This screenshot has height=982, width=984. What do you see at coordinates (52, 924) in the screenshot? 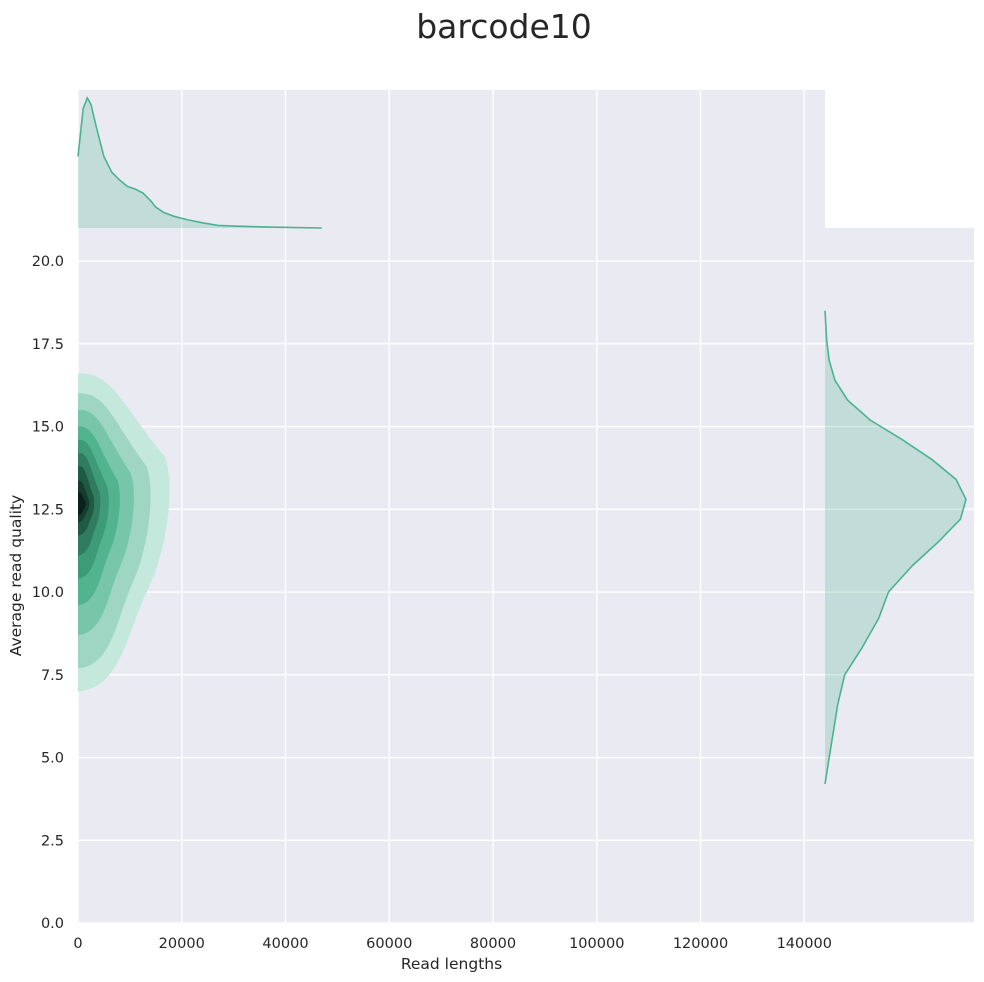
I see `y-tick-label: 0.0` at bounding box center [52, 924].